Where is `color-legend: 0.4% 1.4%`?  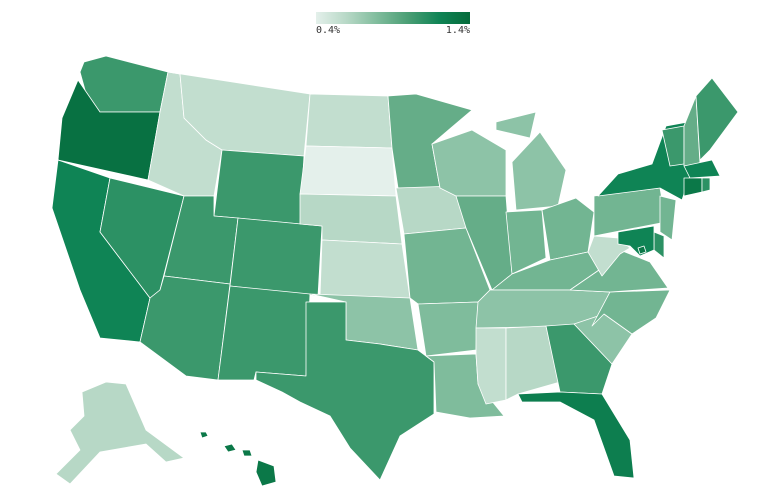 color-legend: 0.4% 1.4% is located at coordinates (393, 25).